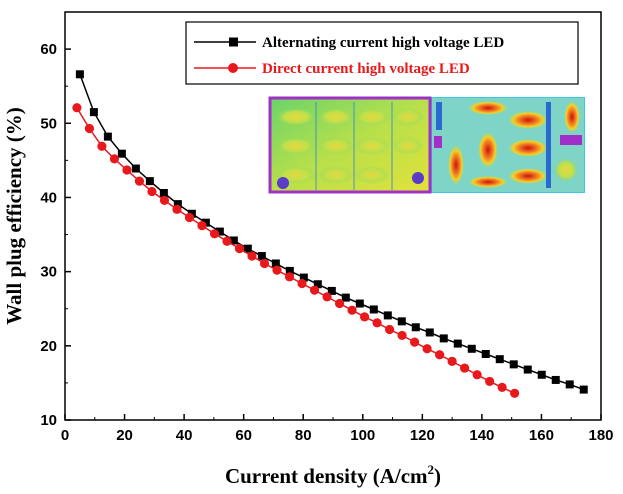  Describe the element at coordinates (303, 435) in the screenshot. I see `x-tick-label-4: 80` at that location.